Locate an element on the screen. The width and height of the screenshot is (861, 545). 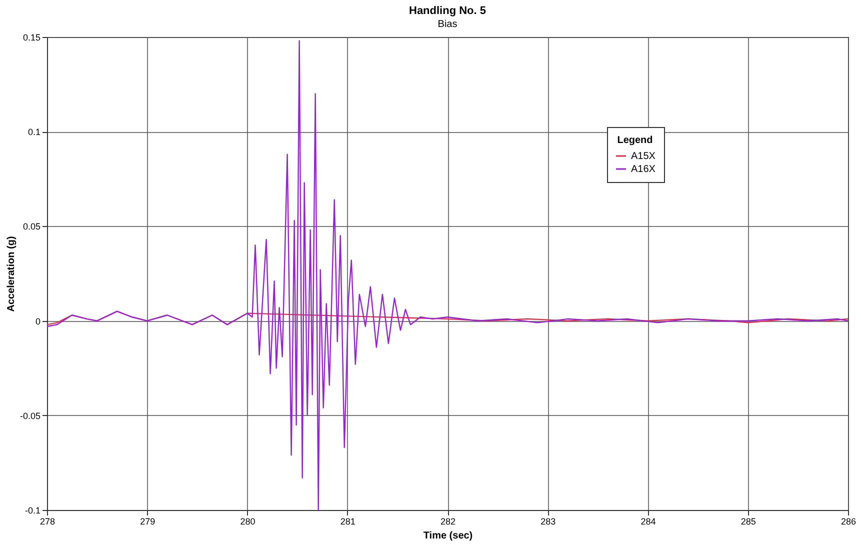
x-tick-label: 281 is located at coordinates (348, 521).